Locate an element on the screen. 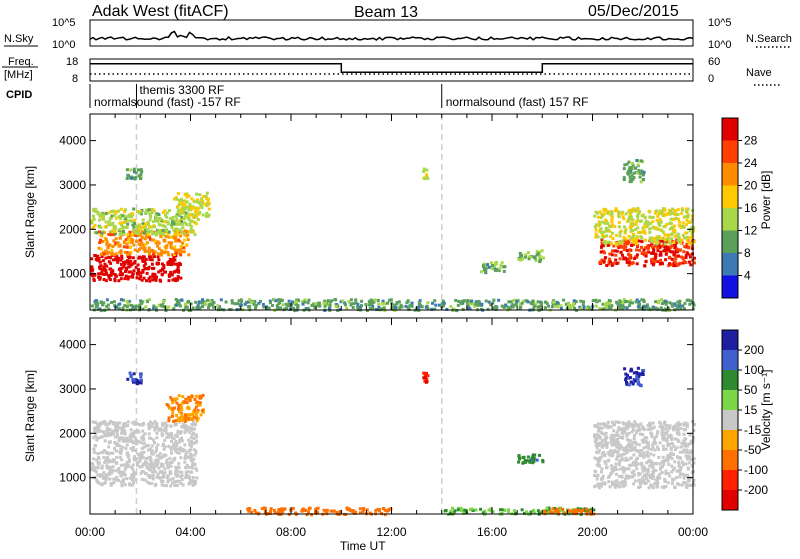 Image resolution: width=800 pixels, height=559 pixels. nsky-tick-top: 10^5 is located at coordinates (64, 23).